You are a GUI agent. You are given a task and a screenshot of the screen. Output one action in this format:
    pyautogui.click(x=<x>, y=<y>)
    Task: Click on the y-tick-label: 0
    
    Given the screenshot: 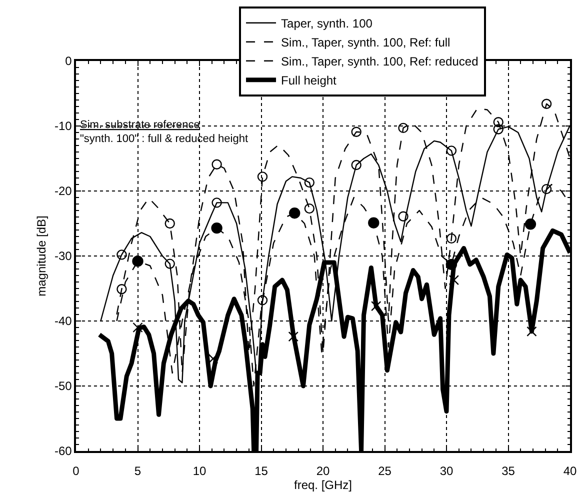 What is the action you would take?
    pyautogui.click(x=68, y=61)
    